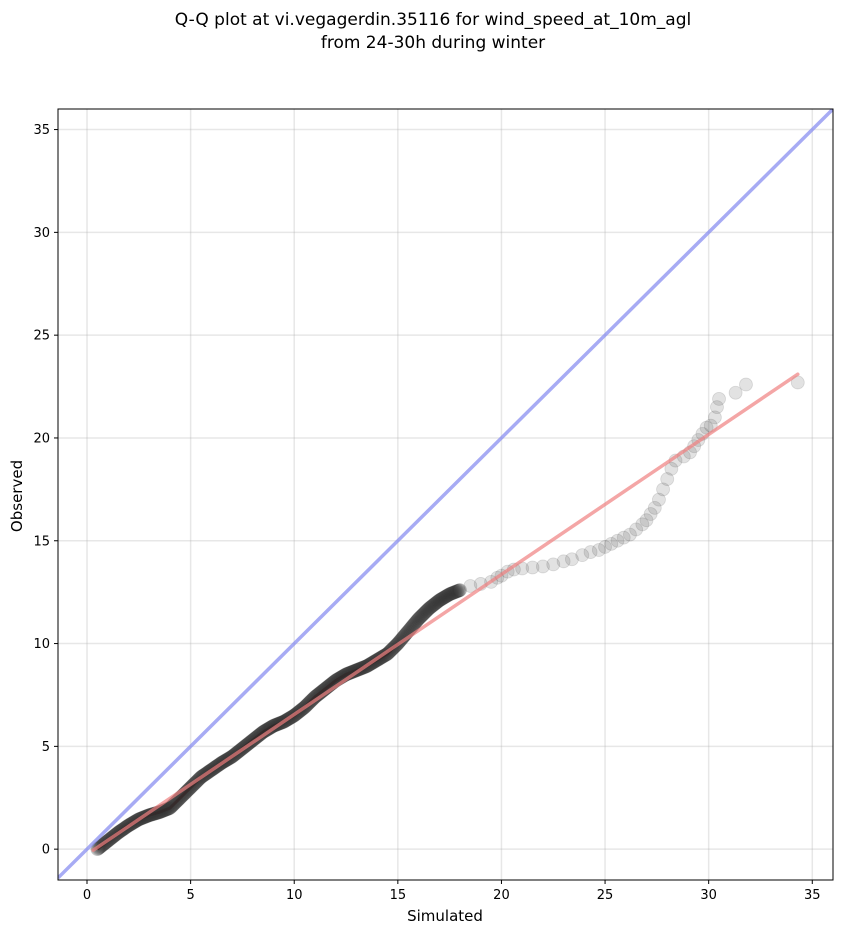 This screenshot has height=934, width=843. I want to click on y-tick-label: 10, so click(41, 644).